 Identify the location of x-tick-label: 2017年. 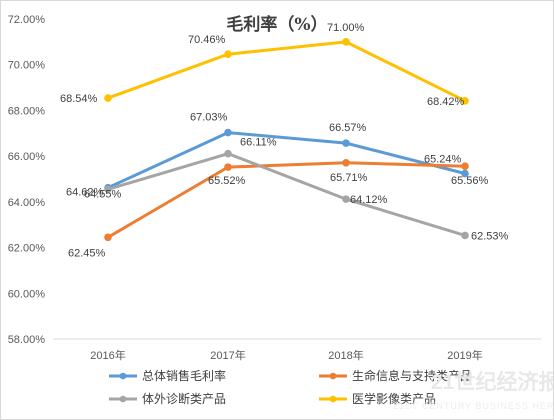
(227, 355).